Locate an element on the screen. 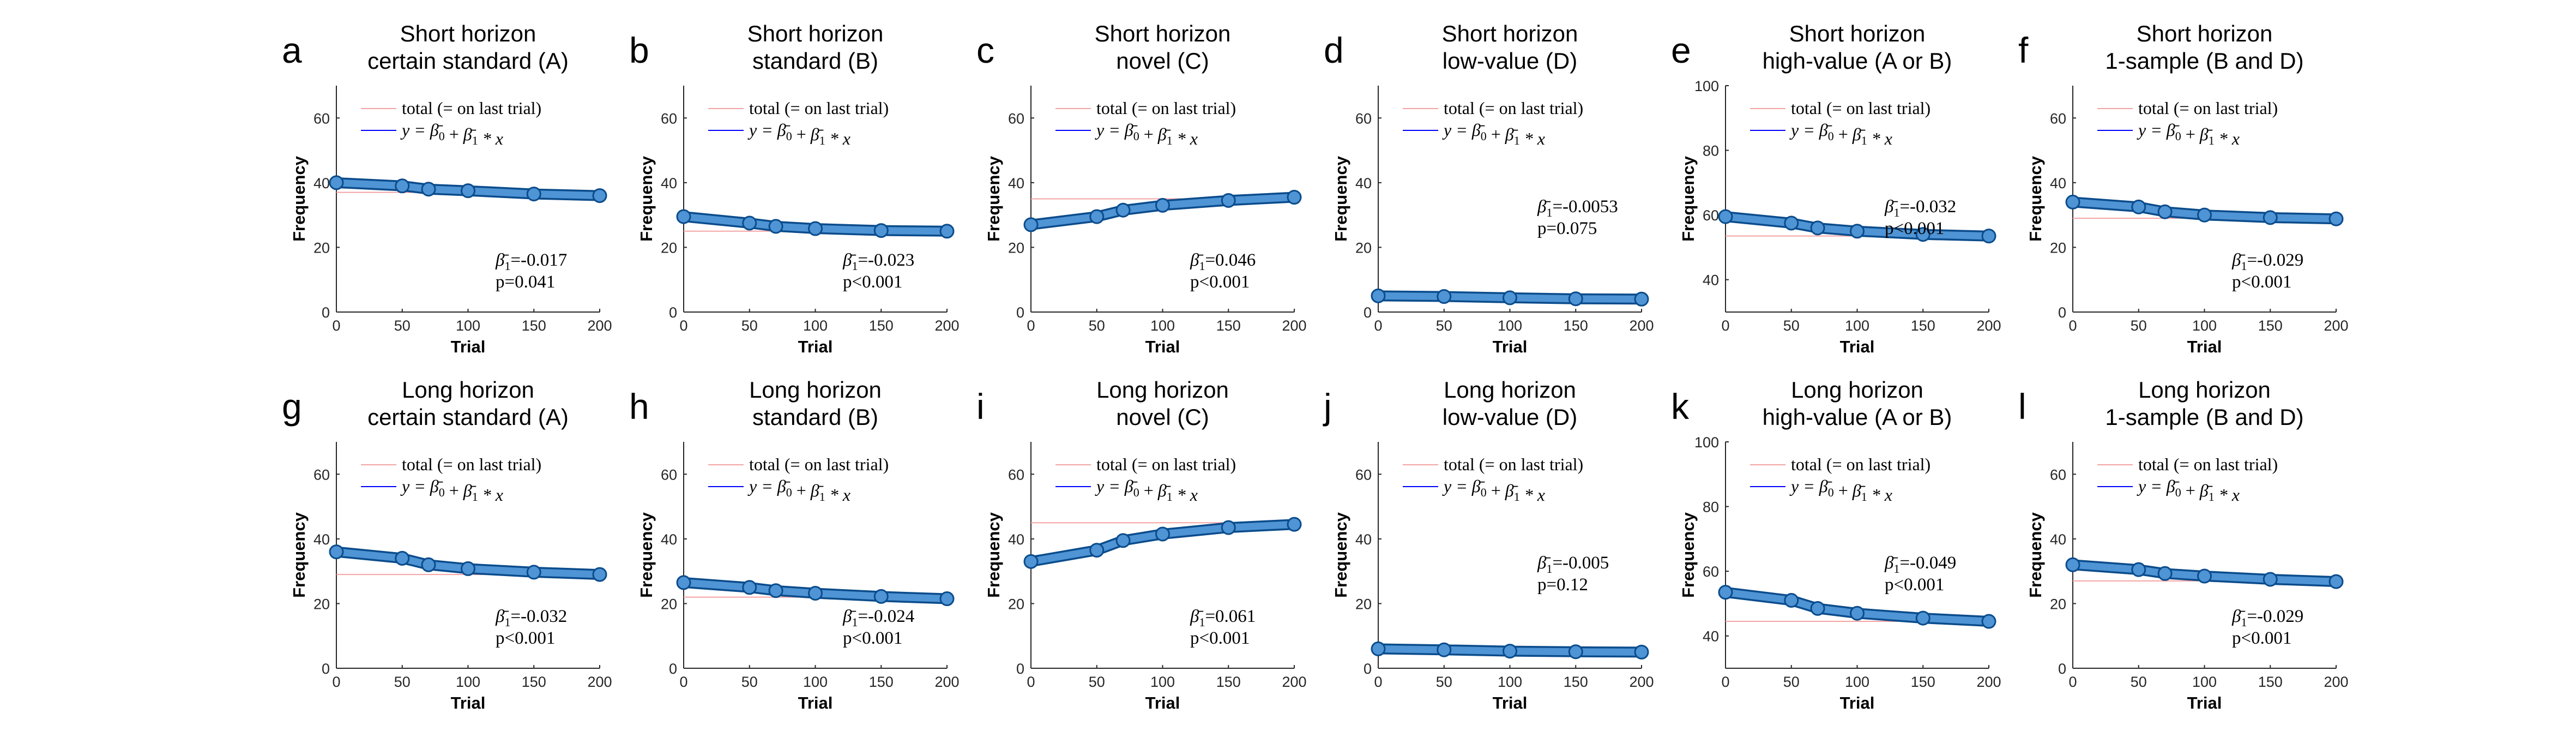  panel-title-line2: high-value (A or B) is located at coordinates (1858, 417).